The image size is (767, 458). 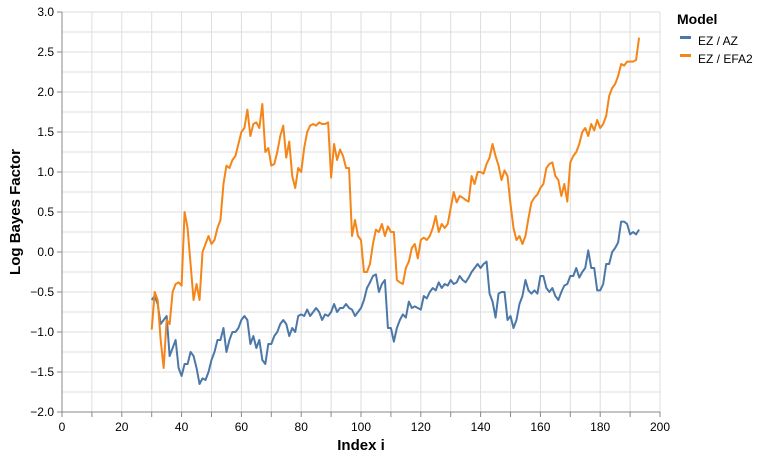 I want to click on y-tick-label: 0.0, so click(x=45, y=252).